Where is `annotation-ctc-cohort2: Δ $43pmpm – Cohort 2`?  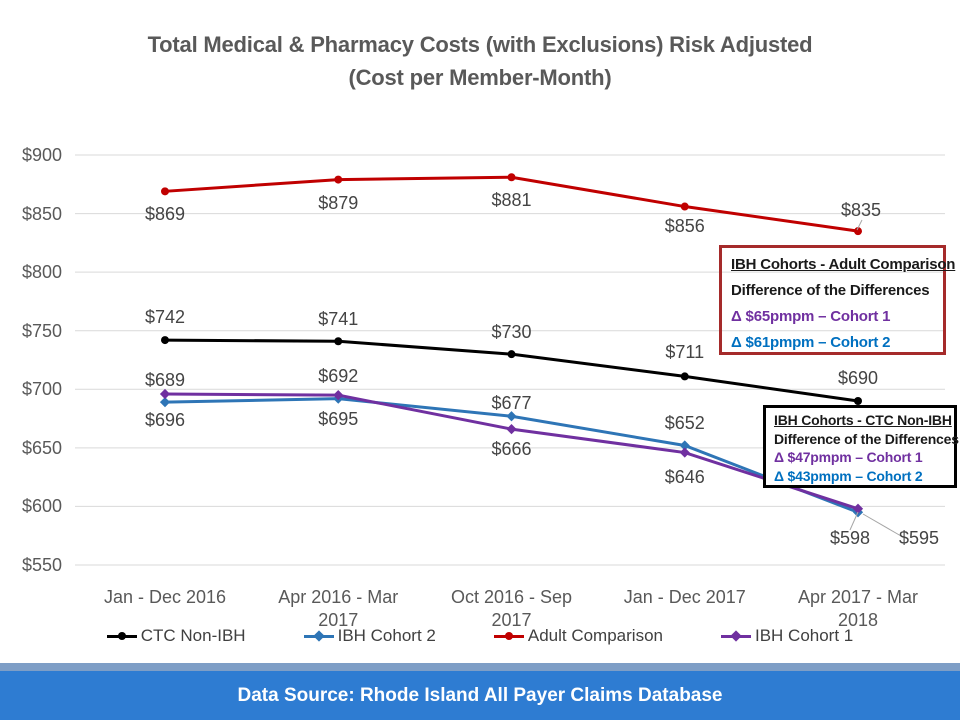
annotation-ctc-cohort2: Δ $43pmpm – Cohort 2 is located at coordinates (848, 475).